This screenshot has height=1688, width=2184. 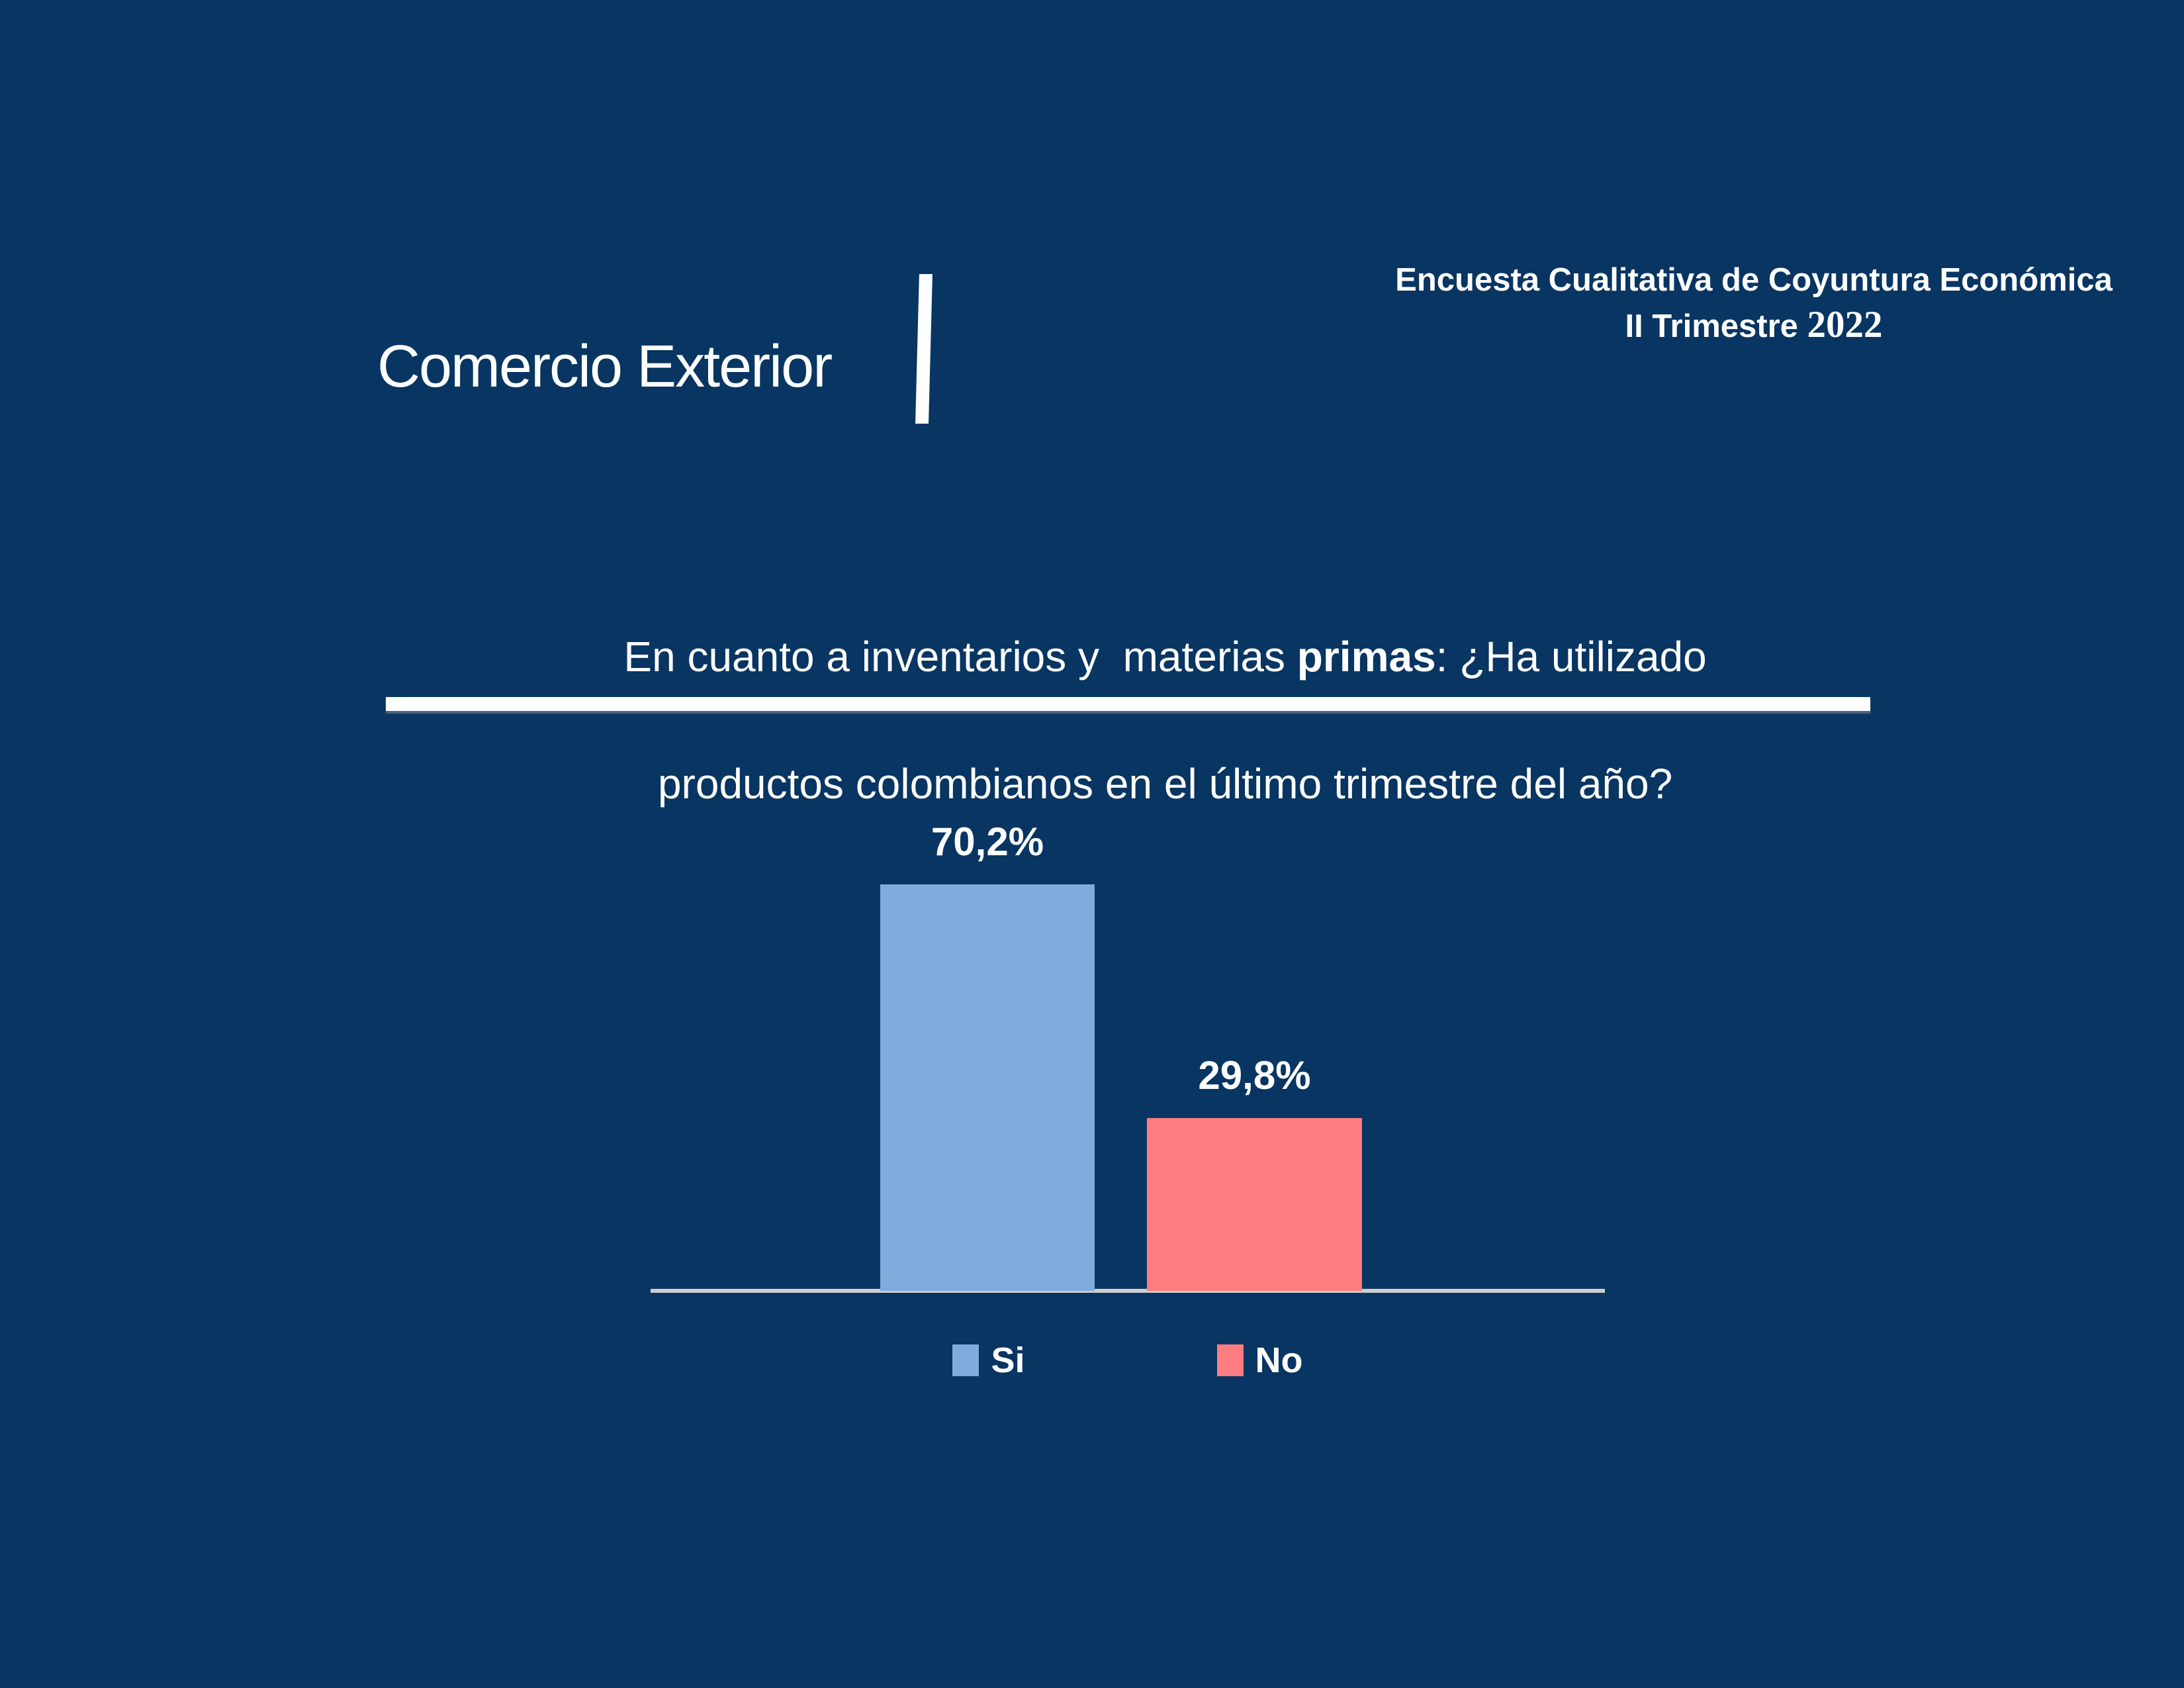 What do you see at coordinates (1008, 1360) in the screenshot?
I see `legend-label-si: Si` at bounding box center [1008, 1360].